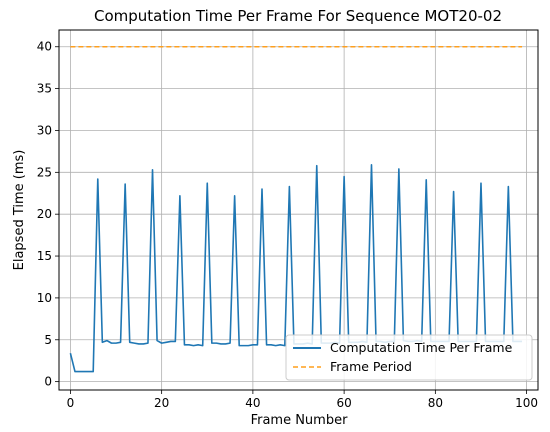 The height and width of the screenshot is (432, 550). I want to click on y-tick-label: 15, so click(44, 256).